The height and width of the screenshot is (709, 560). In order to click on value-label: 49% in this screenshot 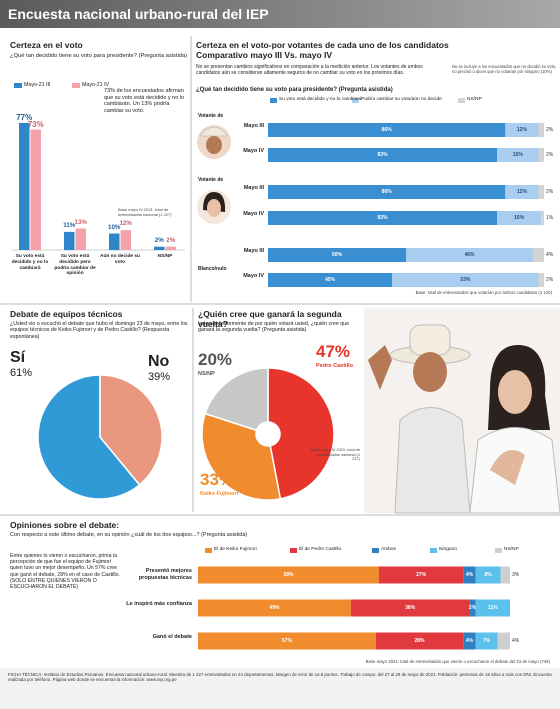, I will do `click(274, 608)`.